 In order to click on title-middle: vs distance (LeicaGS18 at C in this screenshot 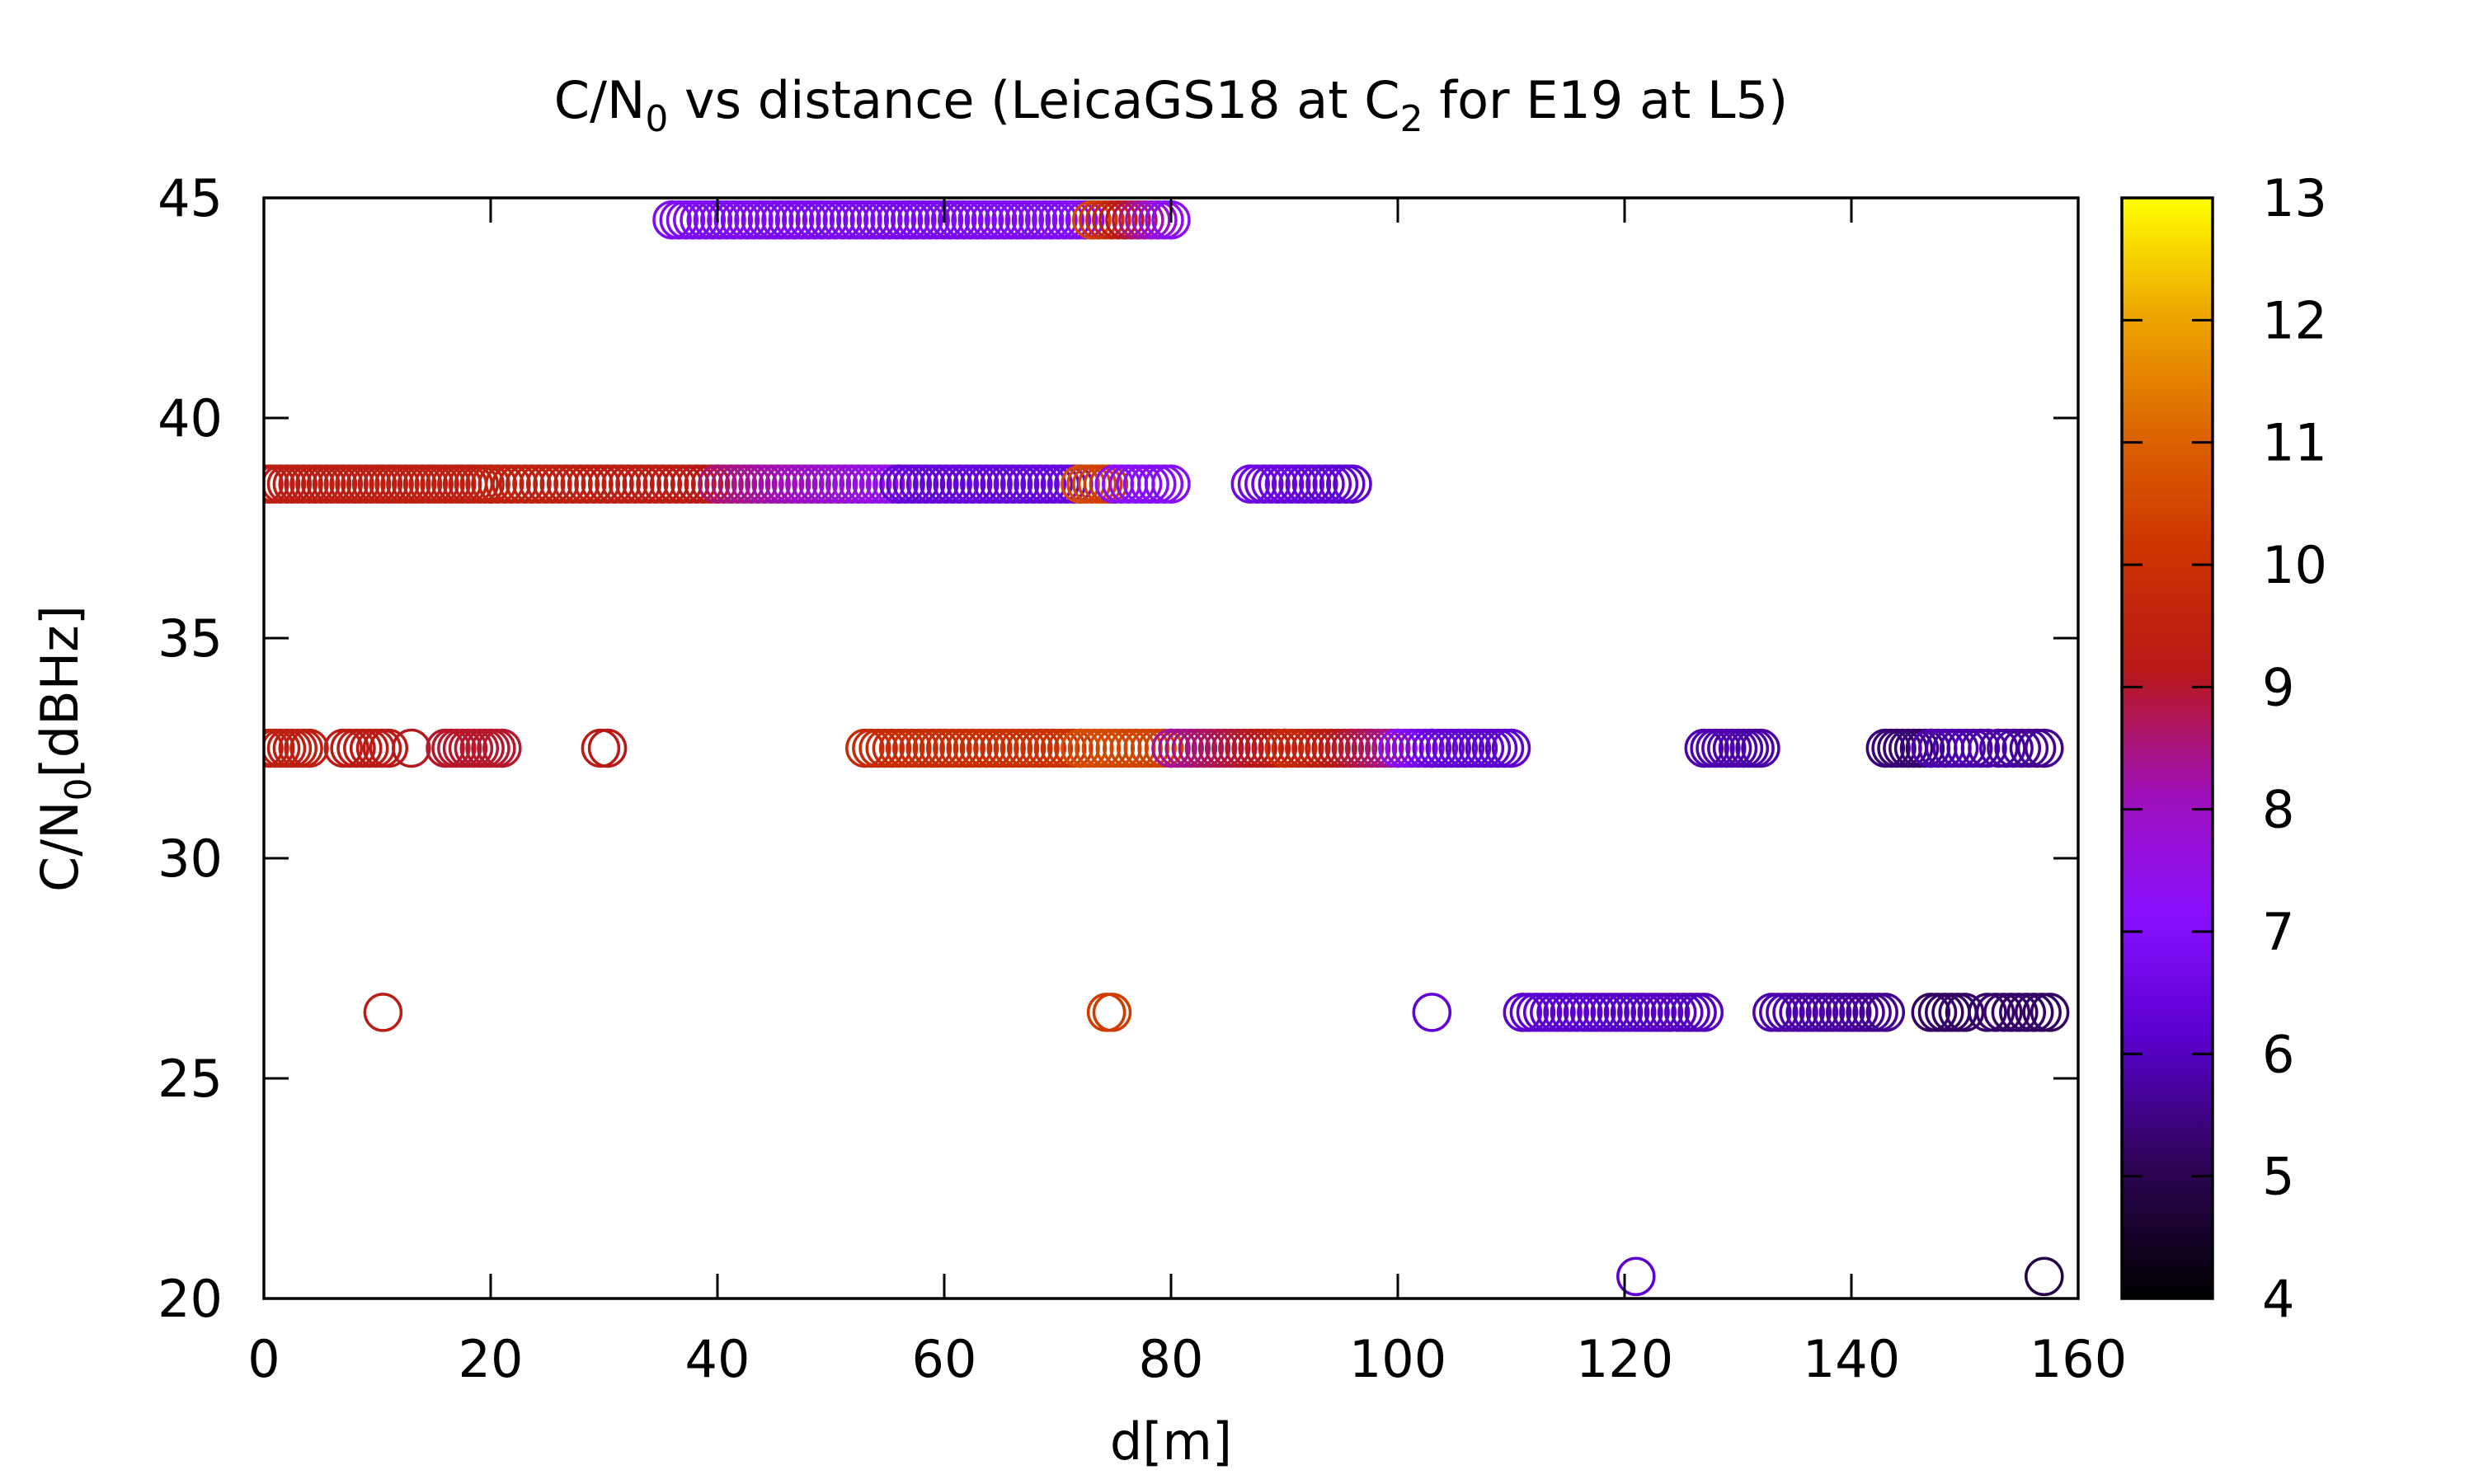, I will do `click(1033, 100)`.